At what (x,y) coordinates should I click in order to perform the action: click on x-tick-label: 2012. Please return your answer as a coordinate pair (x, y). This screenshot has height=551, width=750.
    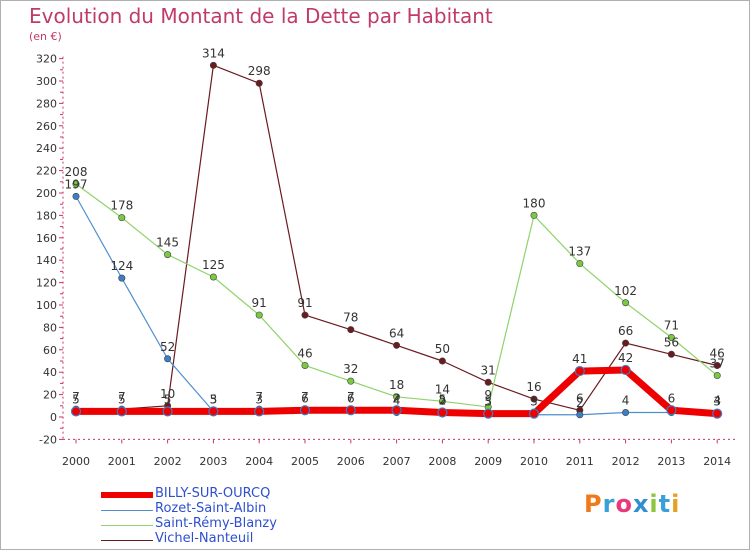
    Looking at the image, I should click on (626, 461).